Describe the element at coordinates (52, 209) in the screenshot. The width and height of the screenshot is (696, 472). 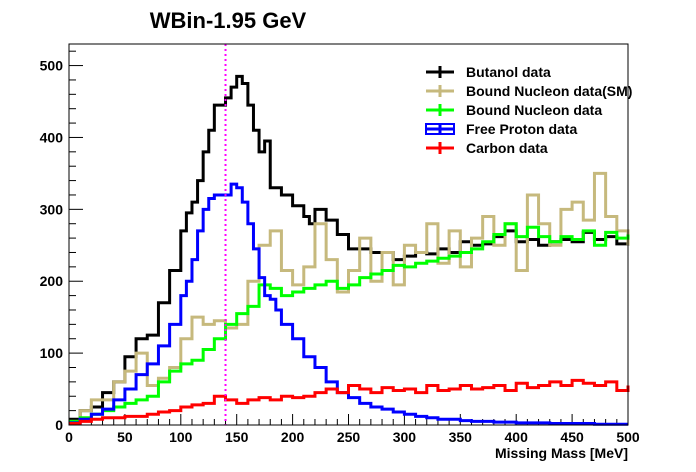
I see `y-tick-label: 300` at that location.